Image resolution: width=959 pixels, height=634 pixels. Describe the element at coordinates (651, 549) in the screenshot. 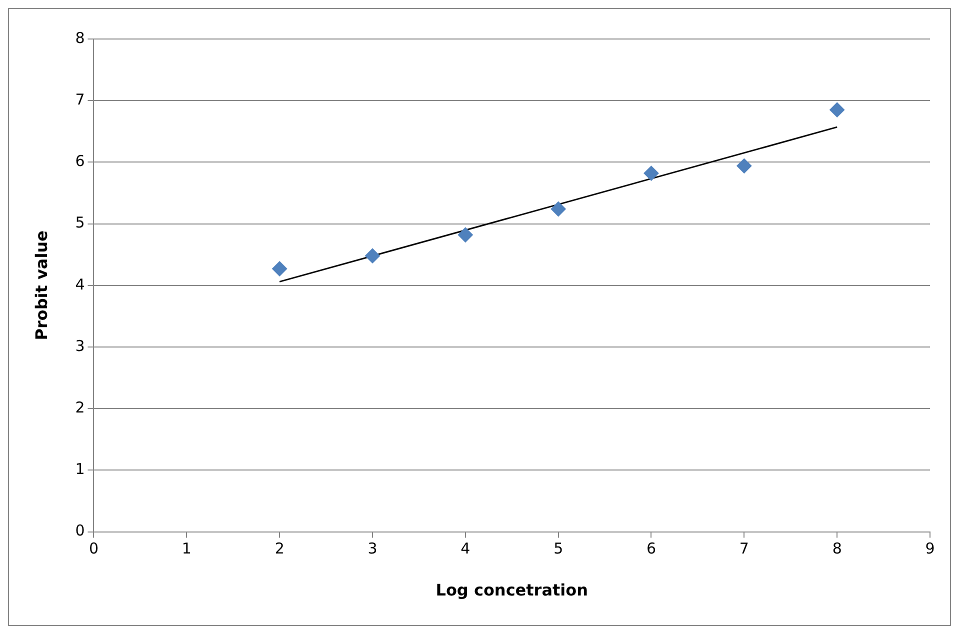

I see `x-tick-label: 6` at that location.